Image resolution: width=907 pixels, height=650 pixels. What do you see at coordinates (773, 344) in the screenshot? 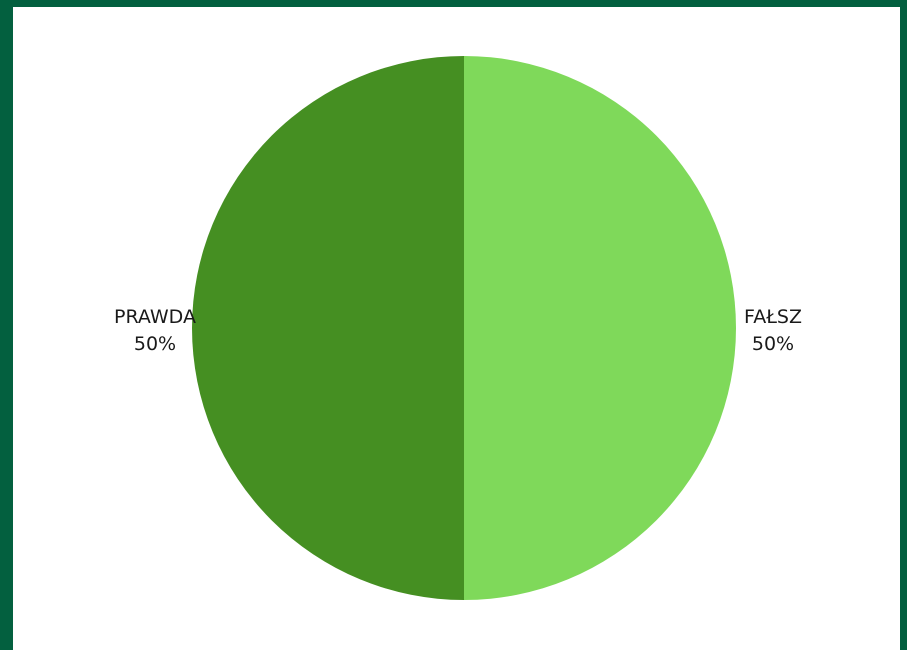
I see `slice-percent-0: 50%` at bounding box center [773, 344].